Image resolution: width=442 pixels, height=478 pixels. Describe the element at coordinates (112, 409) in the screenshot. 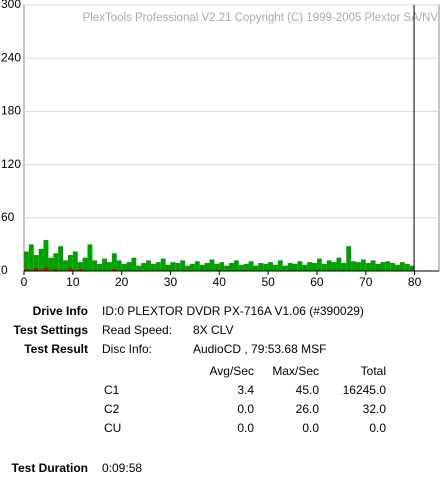

I see `row-label: C2` at that location.